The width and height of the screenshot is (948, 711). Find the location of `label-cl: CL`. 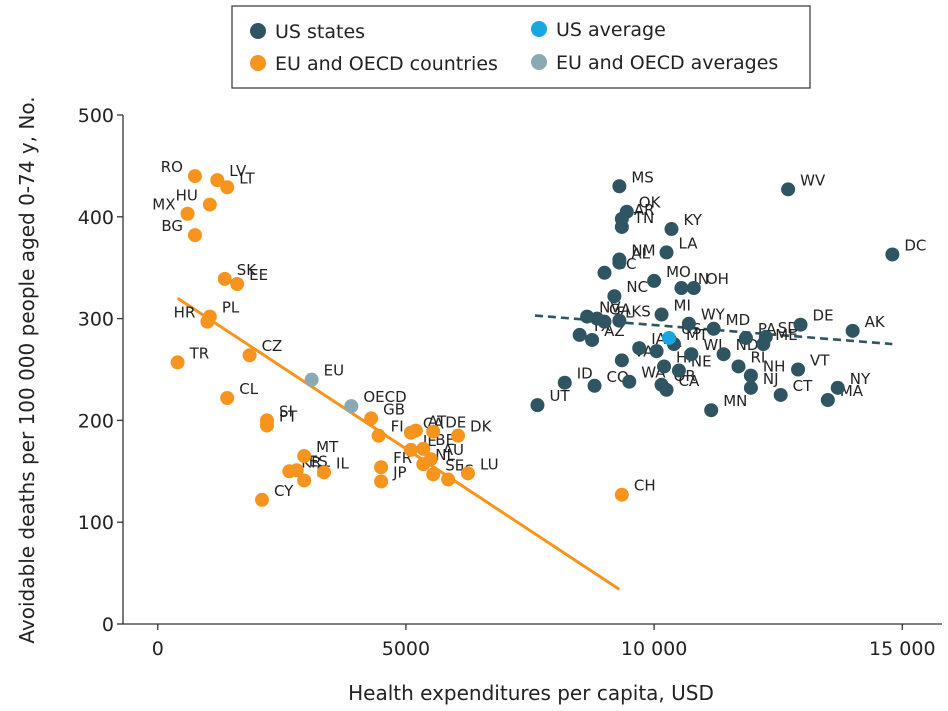

label-cl: CL is located at coordinates (248, 389).